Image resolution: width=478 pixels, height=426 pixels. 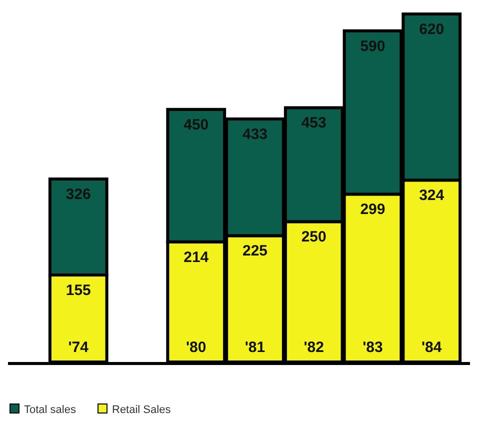 I want to click on x-tick-label: '81, so click(x=255, y=347).